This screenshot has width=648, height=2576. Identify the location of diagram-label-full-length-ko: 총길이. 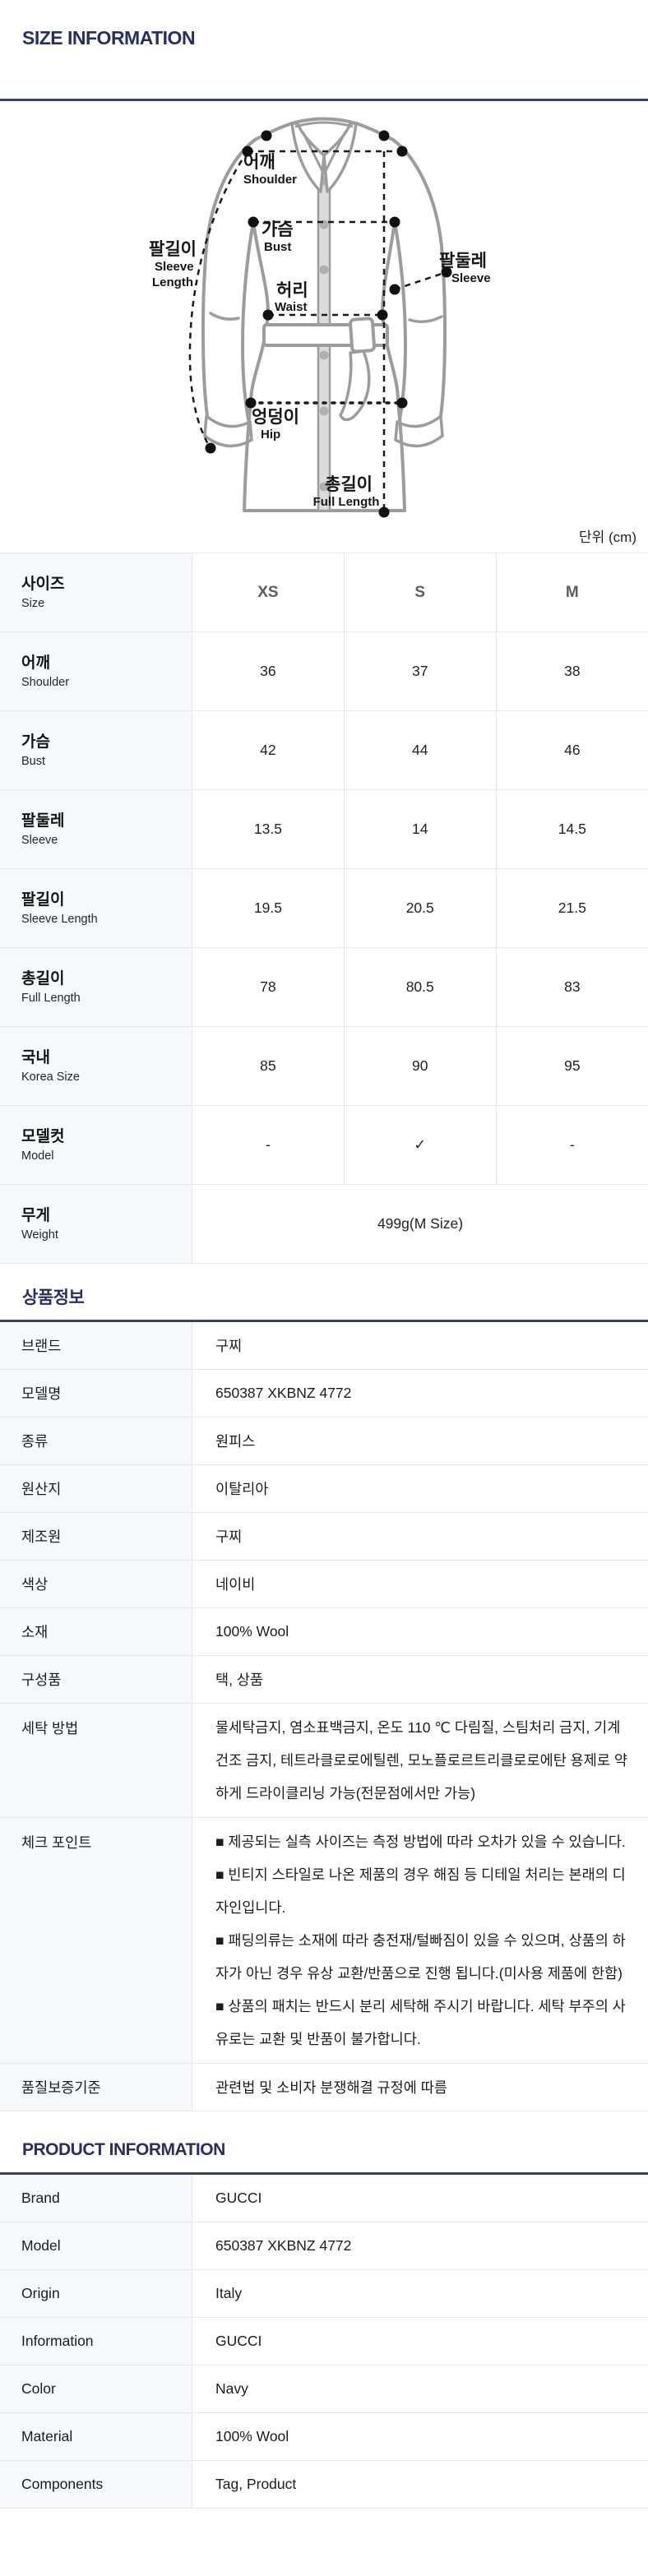
(349, 484).